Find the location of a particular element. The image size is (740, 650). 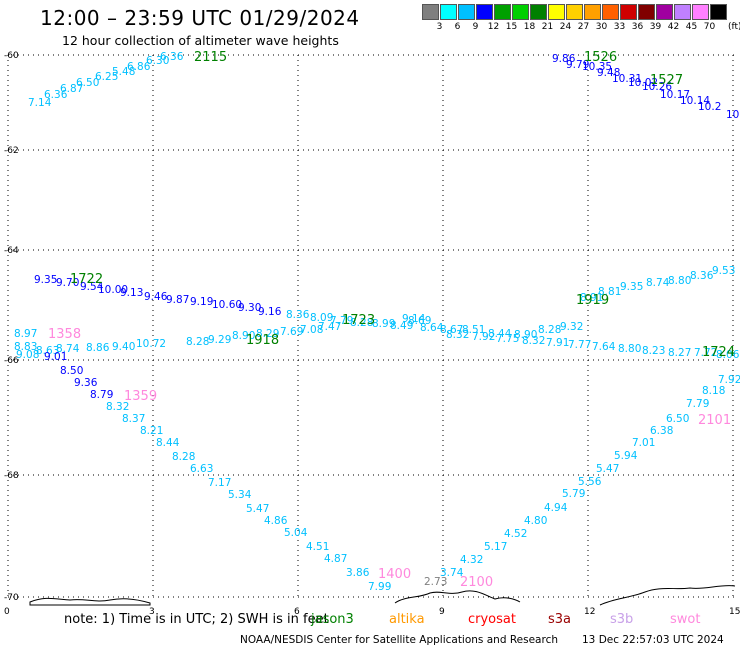

legend-tick: 15 is located at coordinates (511, 27).